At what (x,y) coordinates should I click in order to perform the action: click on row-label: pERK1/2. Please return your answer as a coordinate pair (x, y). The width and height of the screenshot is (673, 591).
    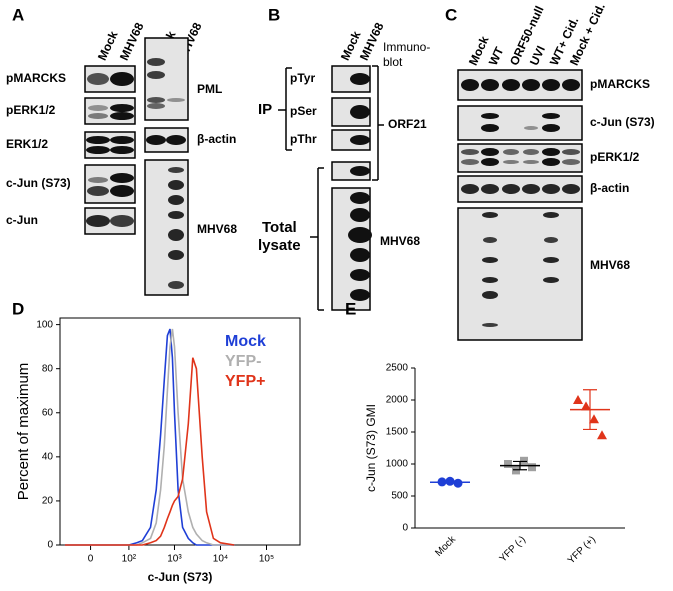
    Looking at the image, I should click on (615, 157).